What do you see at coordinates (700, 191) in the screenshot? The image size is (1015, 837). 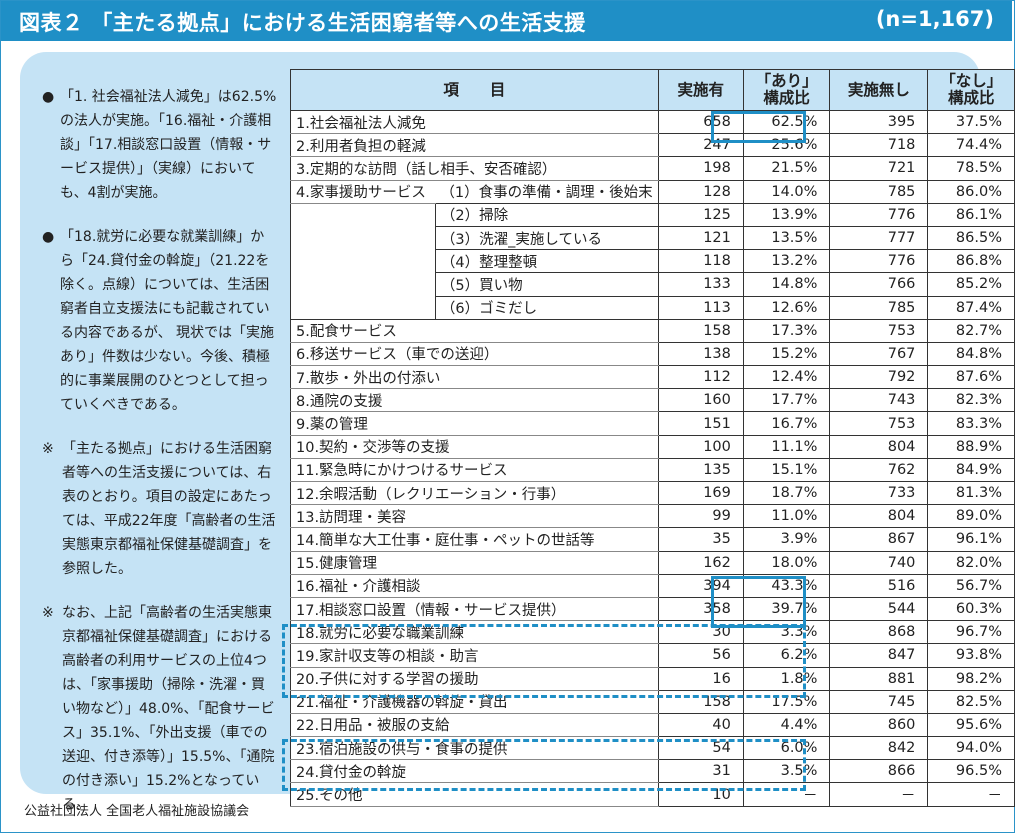 I see `row-yes-cell: 128` at bounding box center [700, 191].